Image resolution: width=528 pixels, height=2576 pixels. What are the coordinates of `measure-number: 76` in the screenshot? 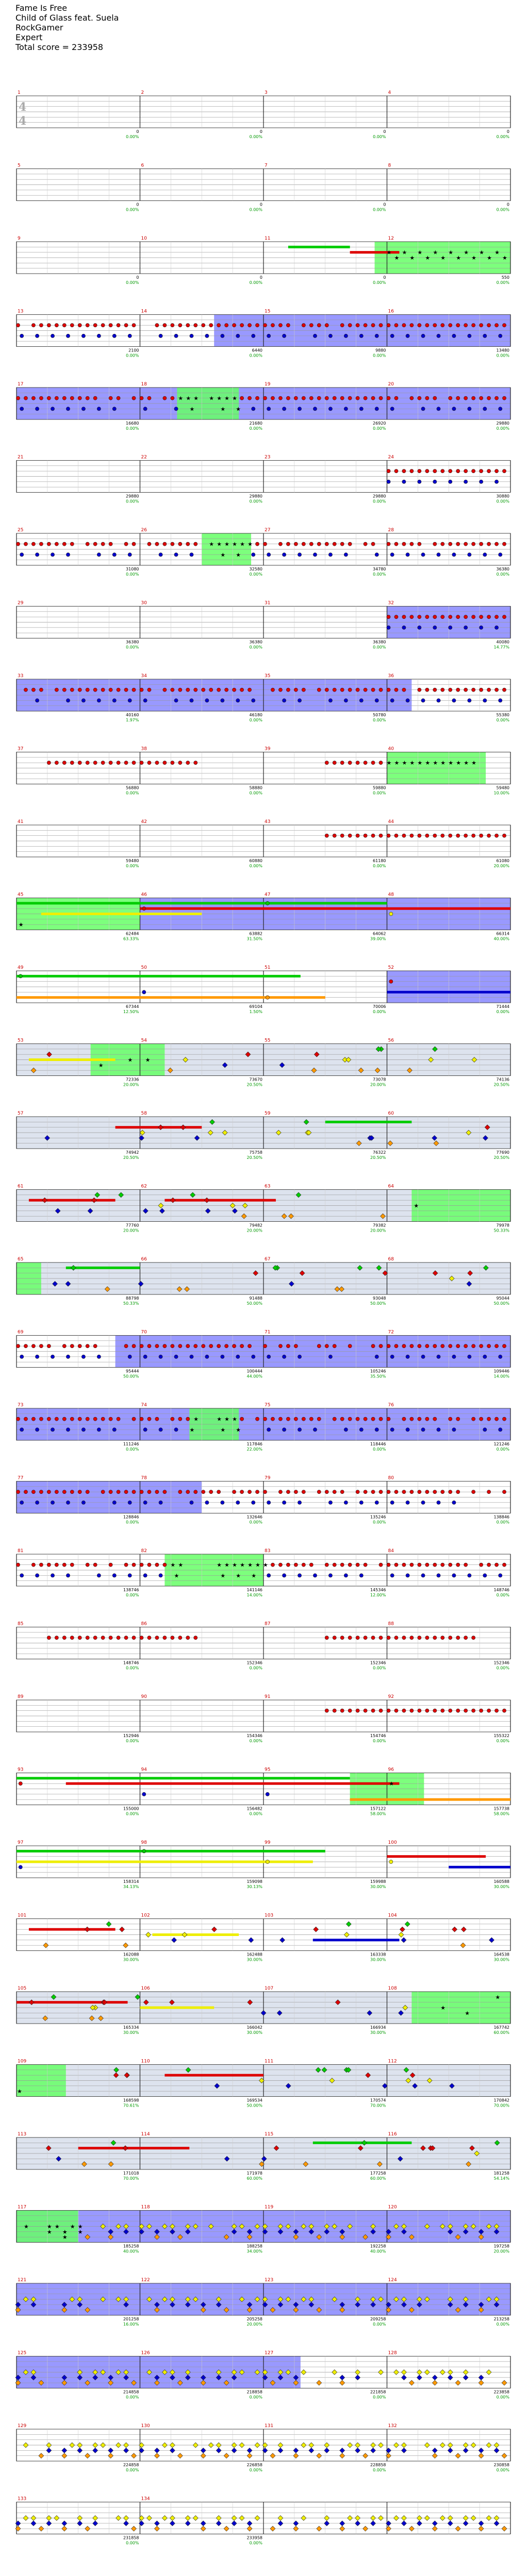 It's located at (391, 1405).